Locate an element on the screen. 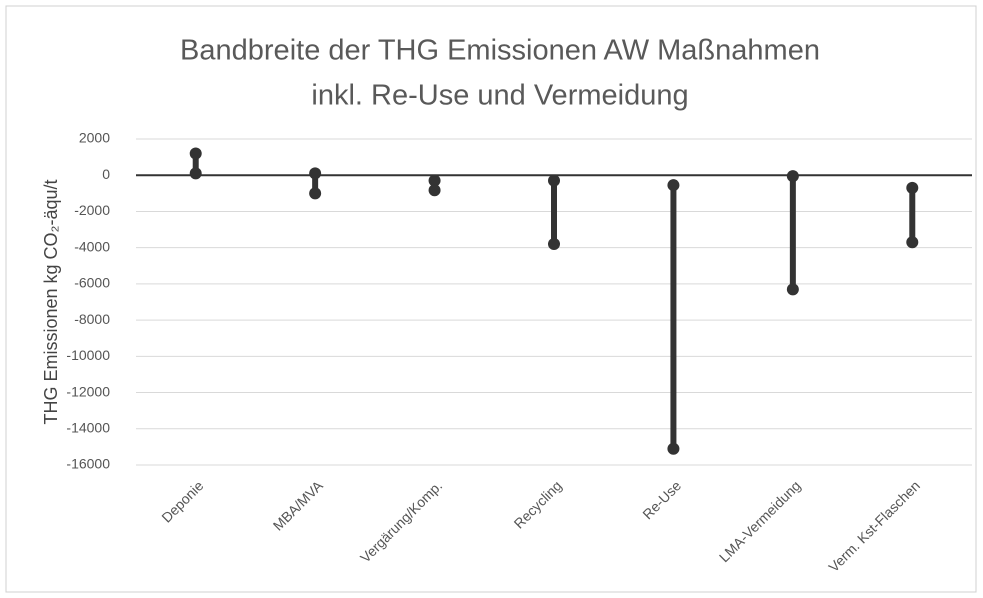  chart-title: inkl. Re-Use und Vermeidung is located at coordinates (499, 96).